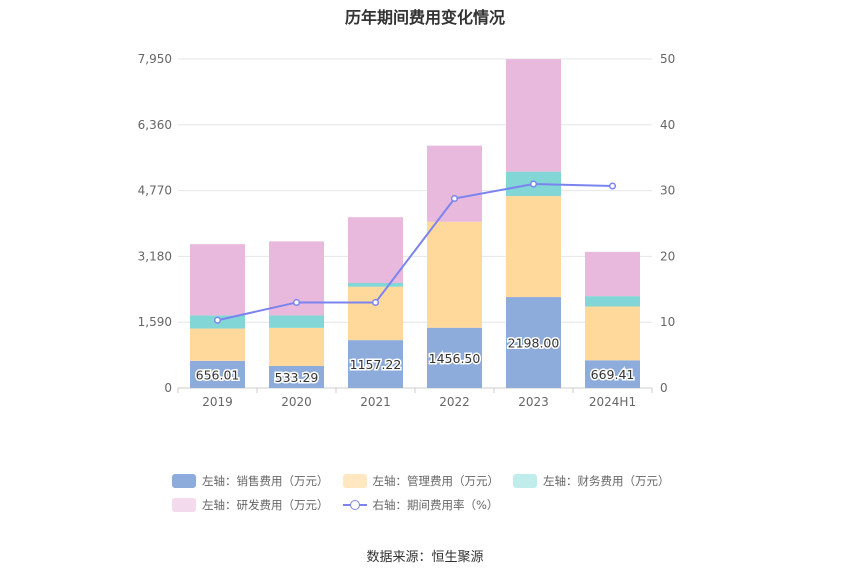 The height and width of the screenshot is (575, 850). What do you see at coordinates (155, 256) in the screenshot?
I see `left-axis-tick-label: 3,180` at bounding box center [155, 256].